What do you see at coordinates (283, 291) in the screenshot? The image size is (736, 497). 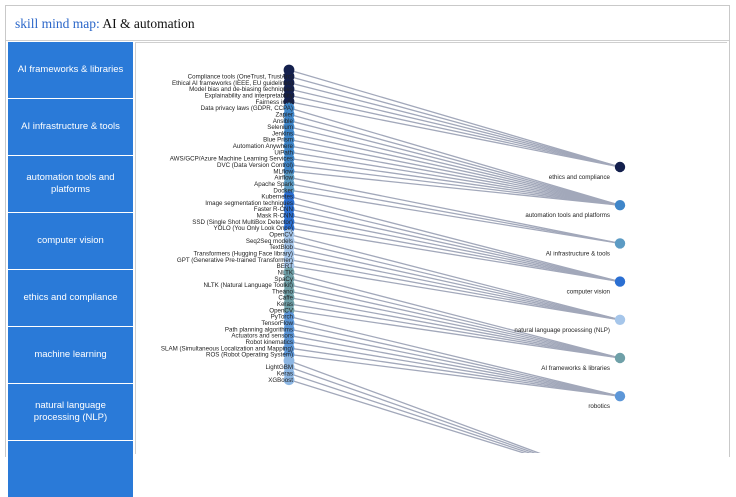 I see `skill-label: Theano` at bounding box center [283, 291].